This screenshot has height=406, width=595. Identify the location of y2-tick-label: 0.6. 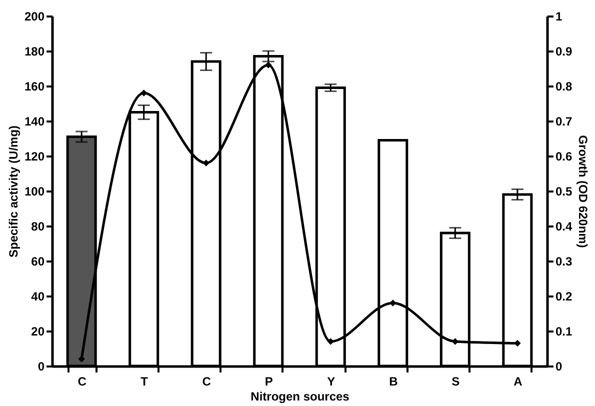
(564, 157).